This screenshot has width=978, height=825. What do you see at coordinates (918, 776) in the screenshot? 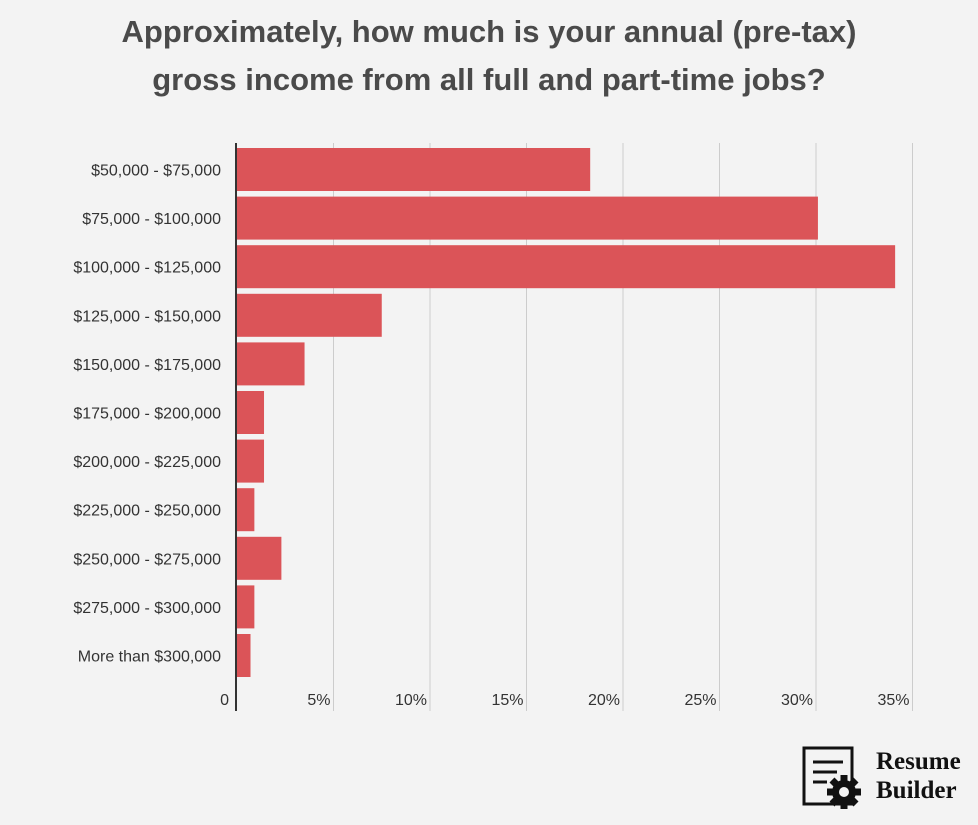
I see `logo-text: Resume Builder` at bounding box center [918, 776].